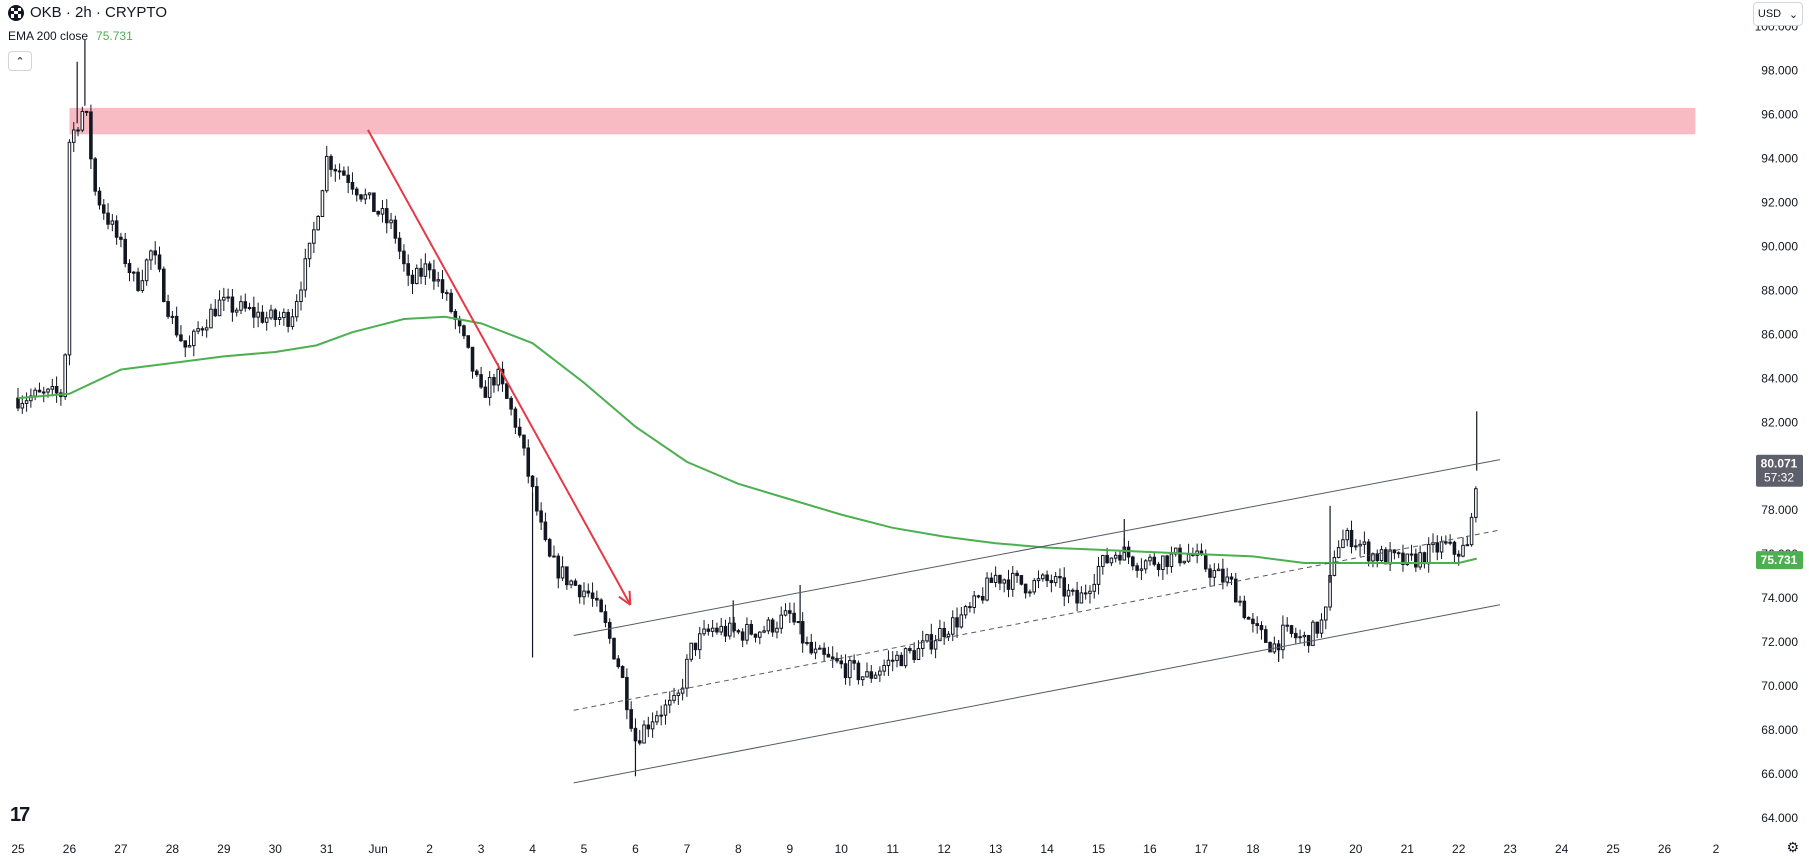 The width and height of the screenshot is (1809, 859). I want to click on x-tick-label: 2, so click(429, 849).